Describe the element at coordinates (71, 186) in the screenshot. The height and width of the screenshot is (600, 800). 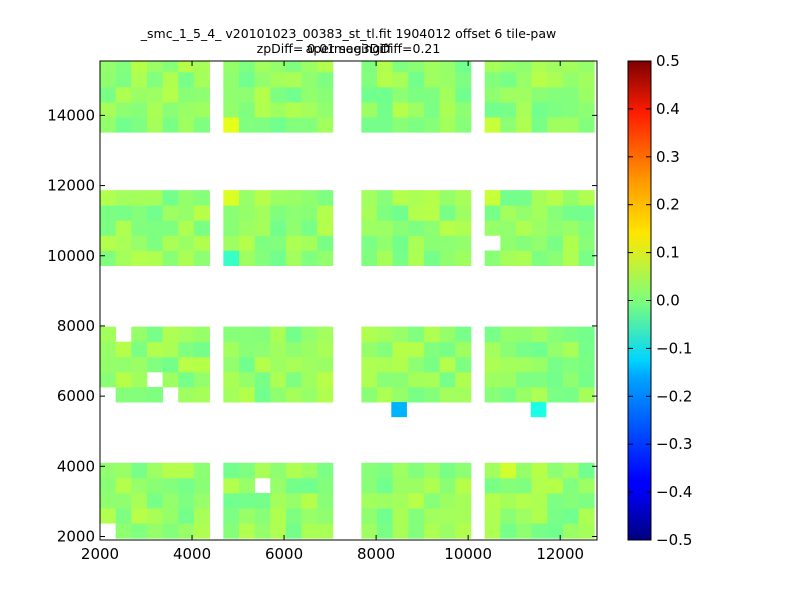
I see `y-tick-label: 12000` at that location.